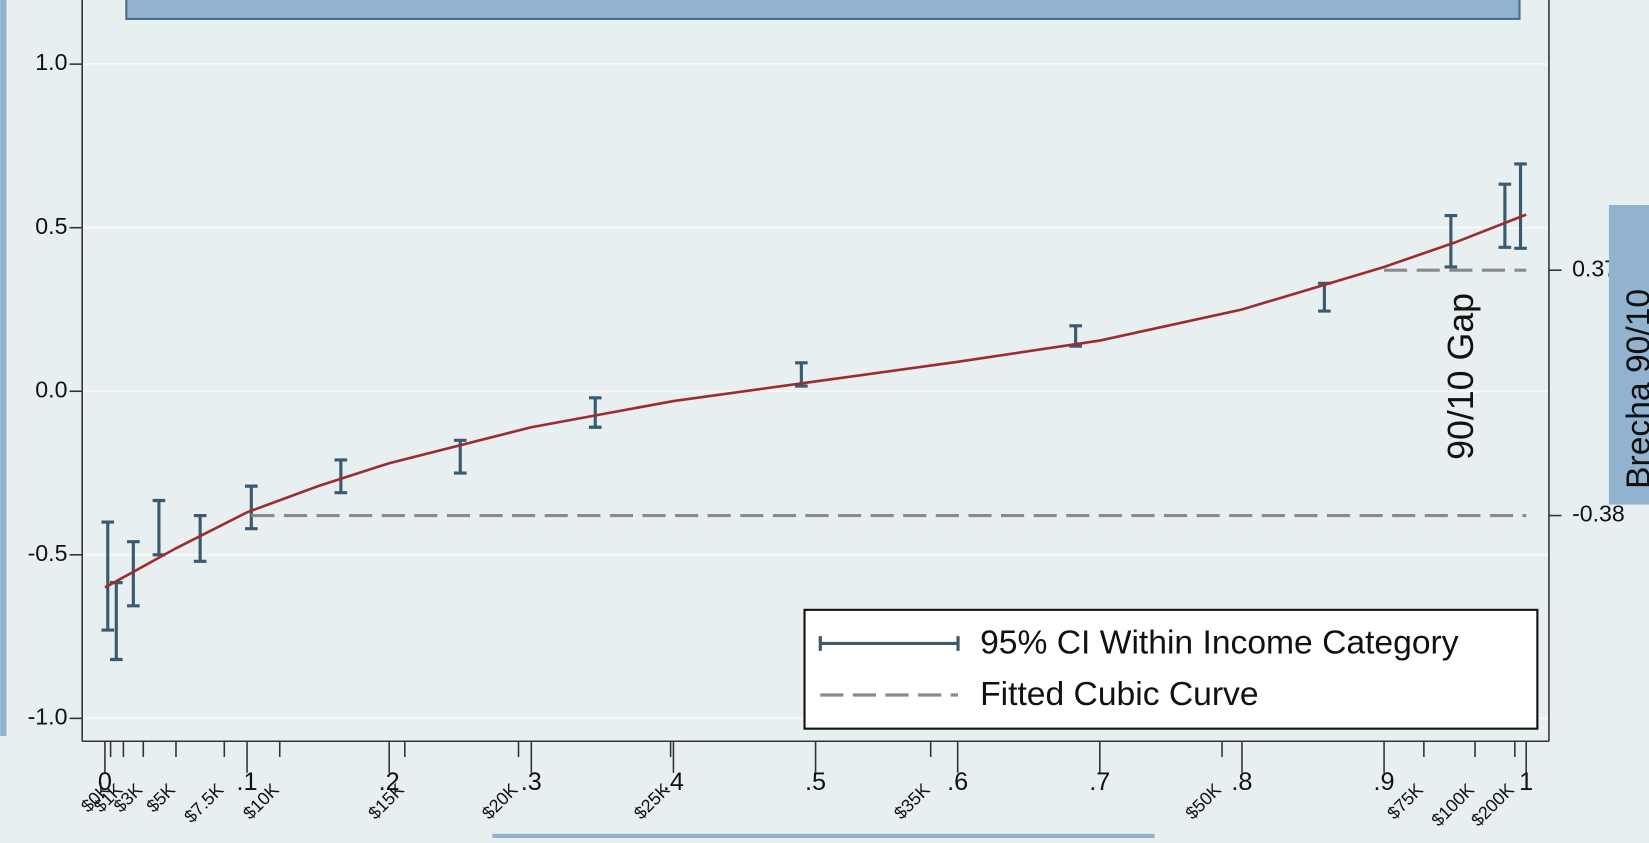 The width and height of the screenshot is (1649, 843). What do you see at coordinates (673, 782) in the screenshot?
I see `x-tick-label: .4` at bounding box center [673, 782].